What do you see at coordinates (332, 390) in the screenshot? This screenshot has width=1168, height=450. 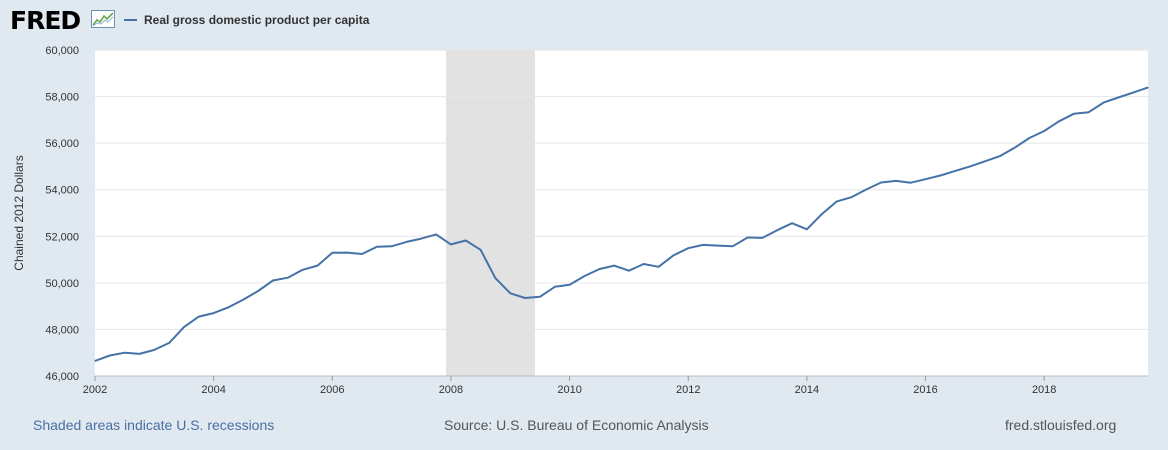 I see `x-tick-label: 2006` at bounding box center [332, 390].